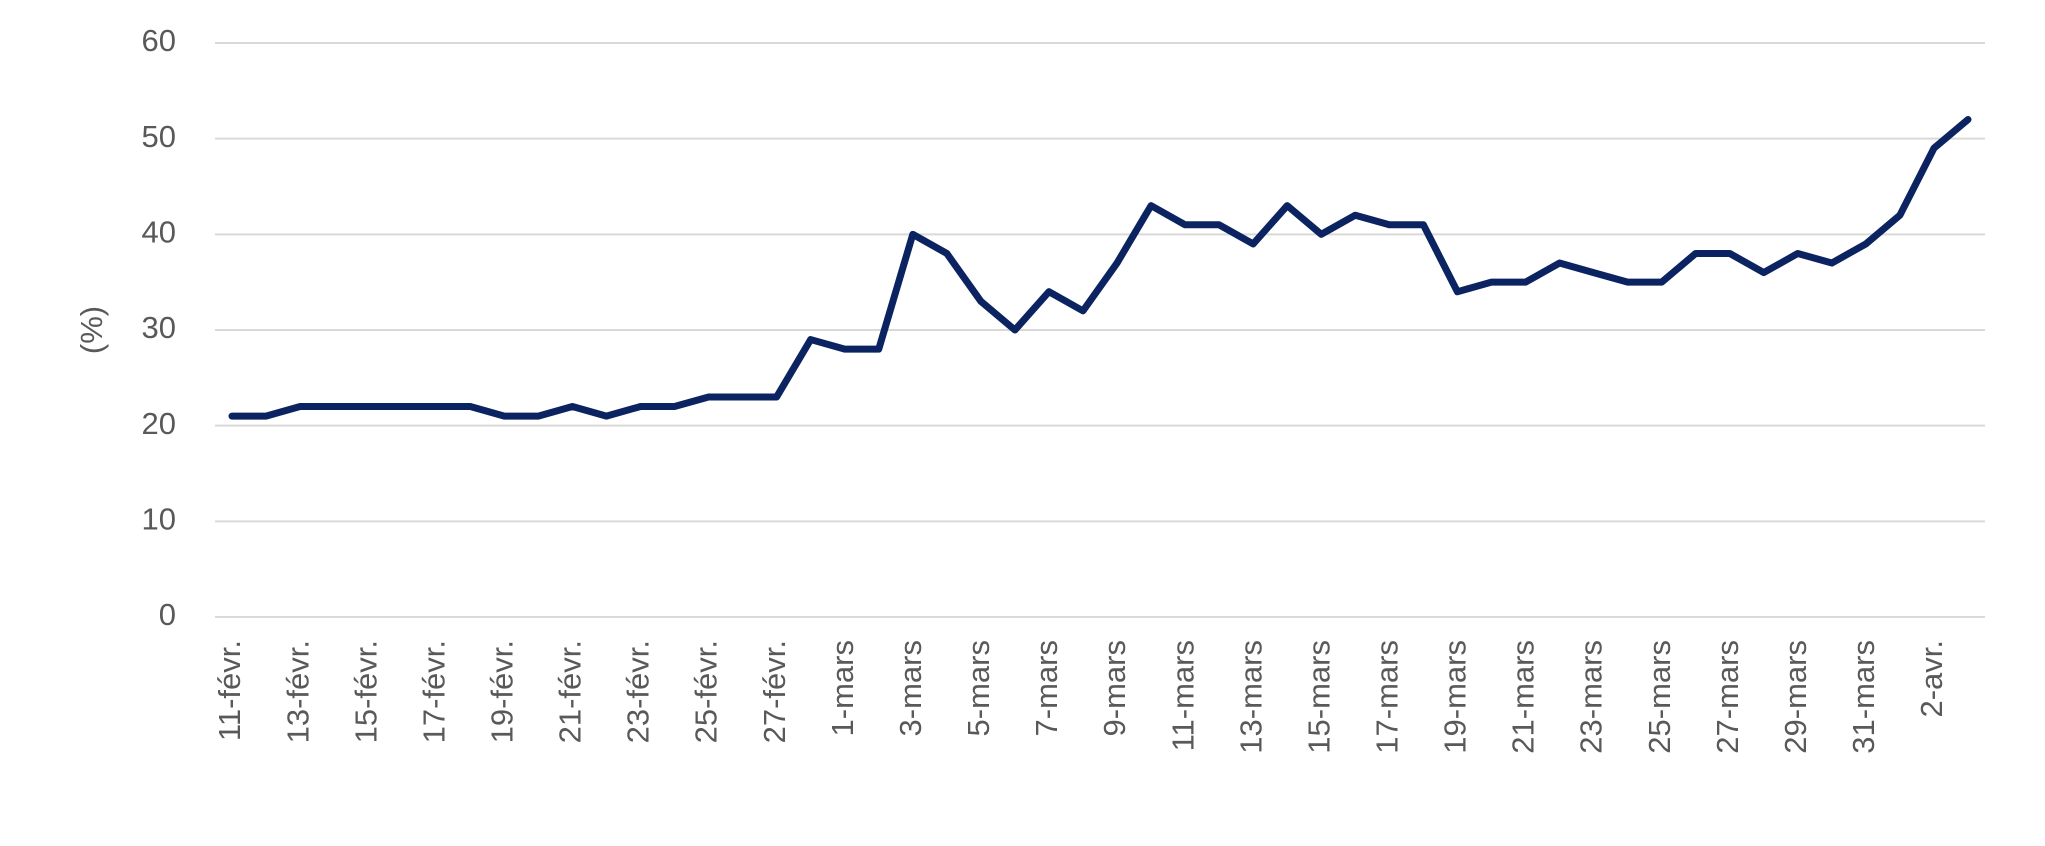 The height and width of the screenshot is (846, 2045). Describe the element at coordinates (1046, 688) in the screenshot. I see `x-tick-label: 7-mars` at that location.